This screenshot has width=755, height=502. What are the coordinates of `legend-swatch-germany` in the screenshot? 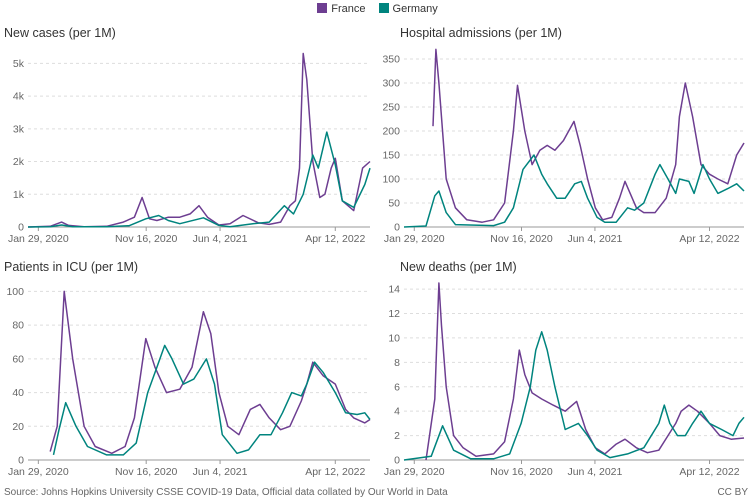 It's located at (383, 8).